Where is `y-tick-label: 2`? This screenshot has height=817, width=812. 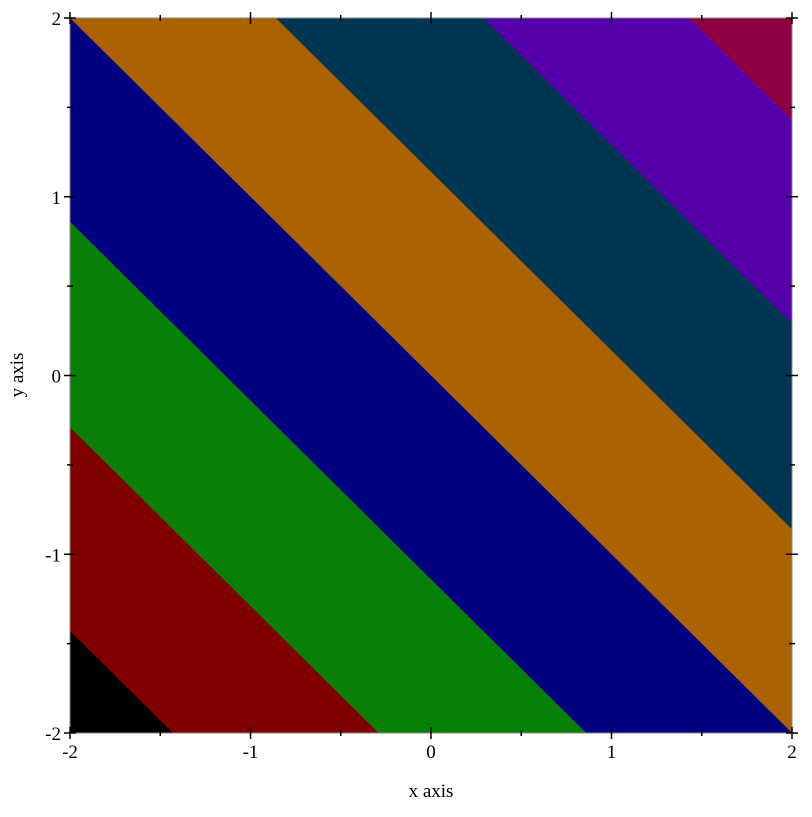
y-tick-label: 2 is located at coordinates (57, 19).